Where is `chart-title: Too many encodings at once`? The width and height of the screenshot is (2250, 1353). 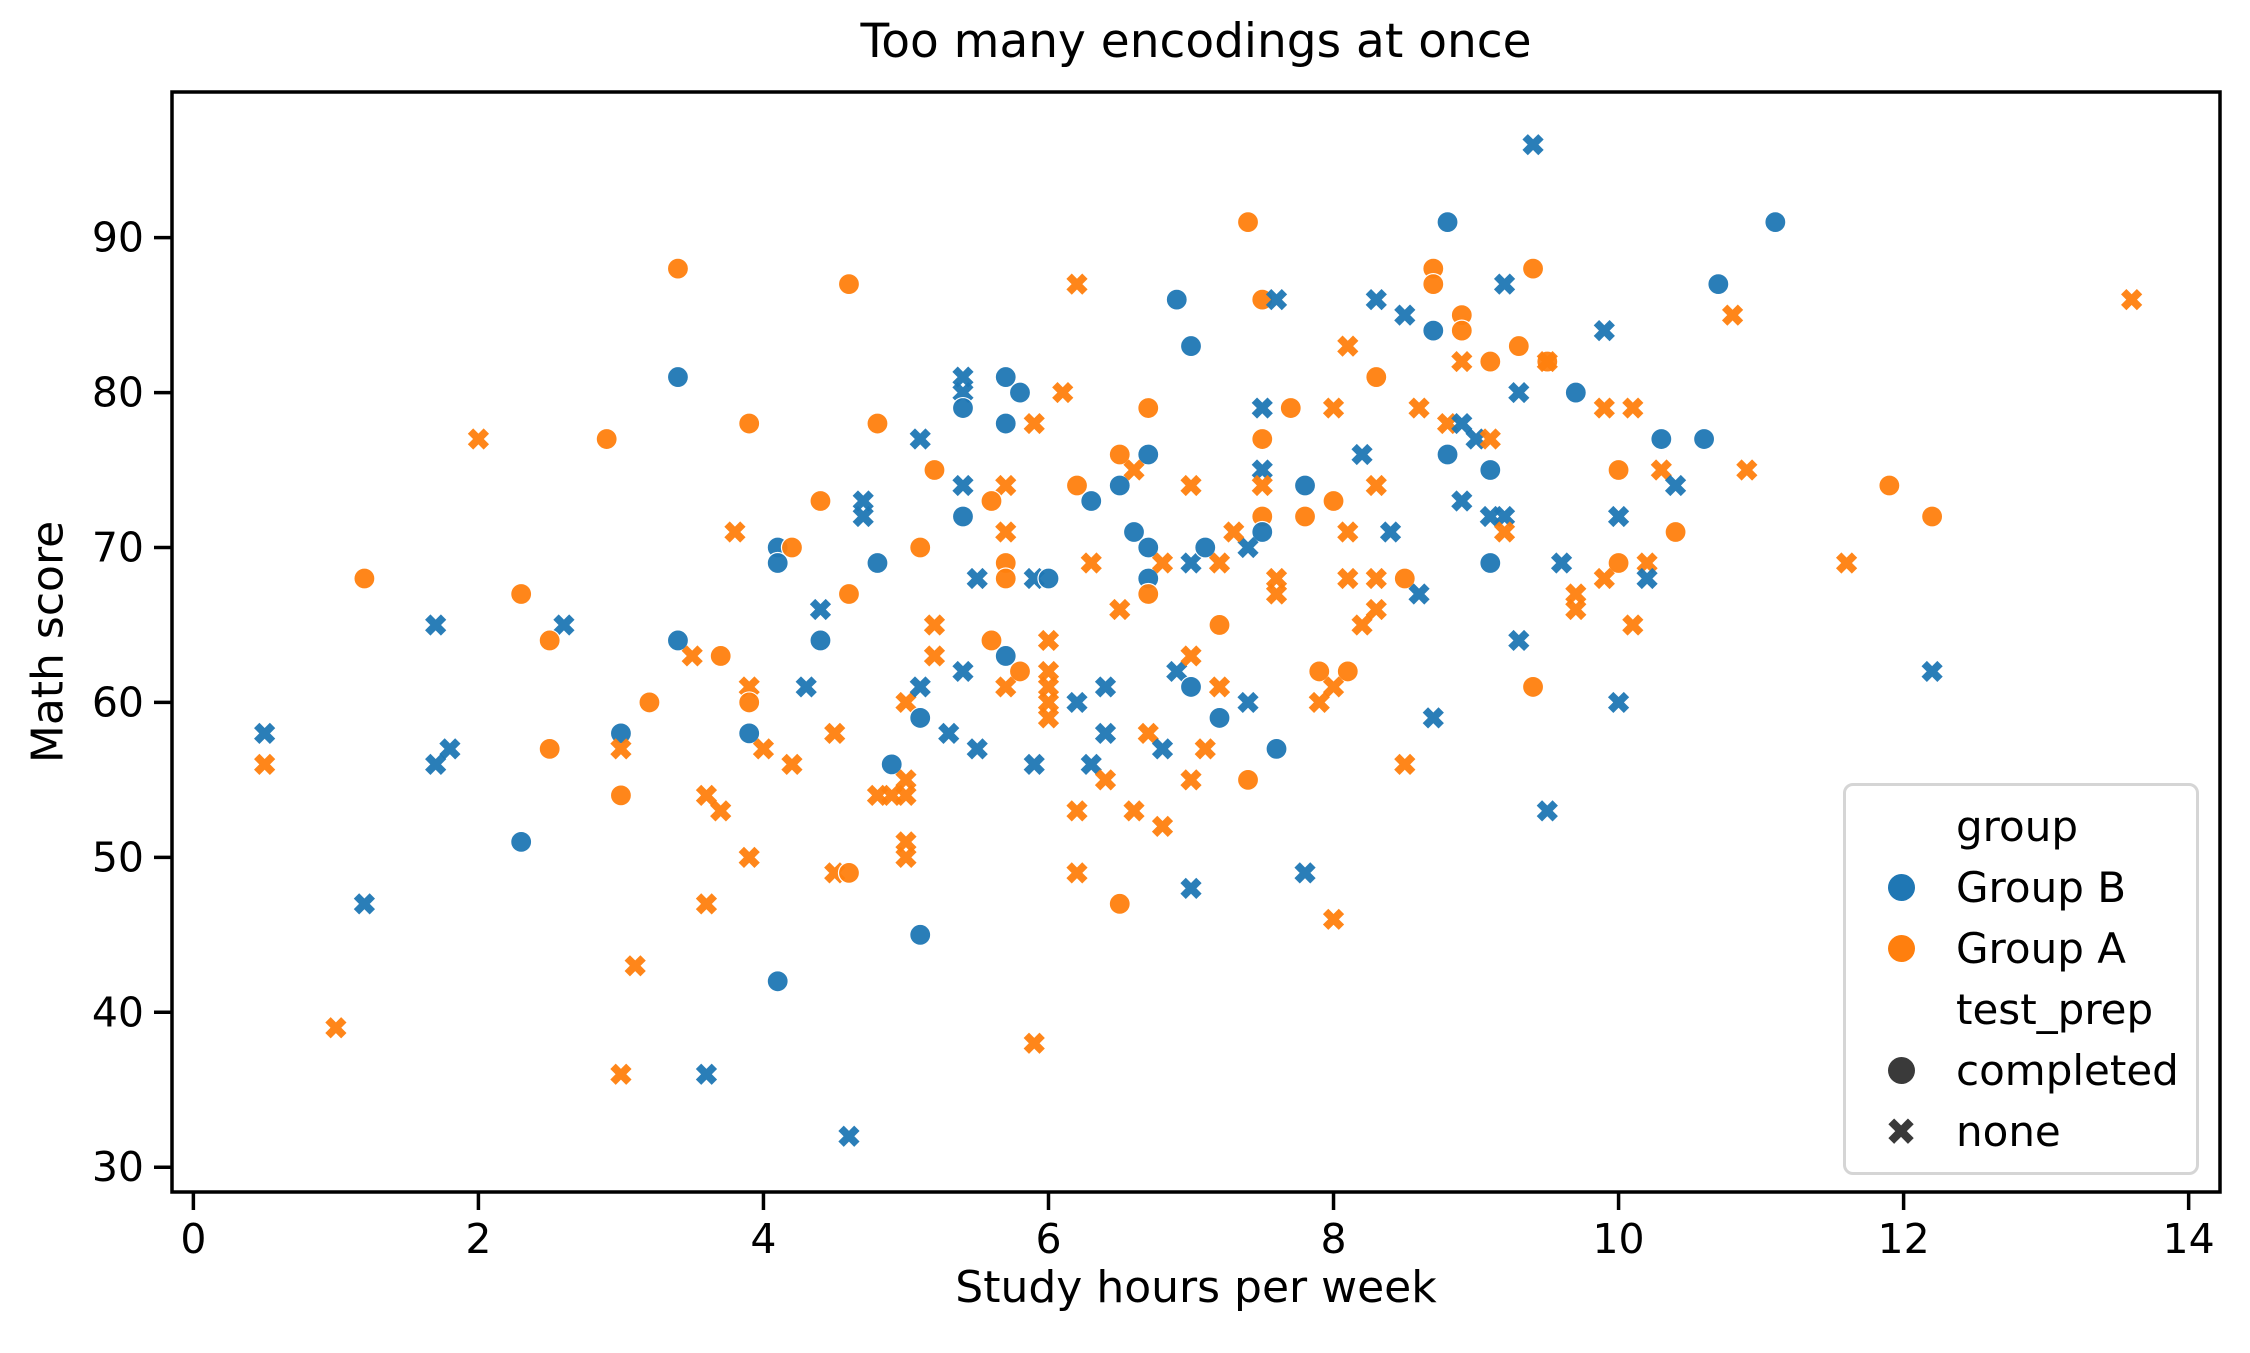 chart-title: Too many encodings at once is located at coordinates (1196, 41).